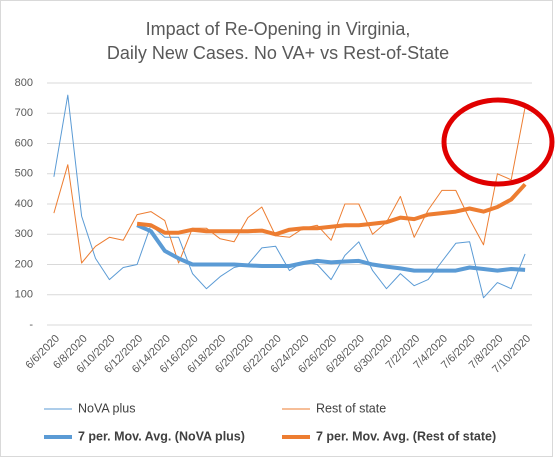  Describe the element at coordinates (24, 113) in the screenshot. I see `y-tick-label: 700` at that location.